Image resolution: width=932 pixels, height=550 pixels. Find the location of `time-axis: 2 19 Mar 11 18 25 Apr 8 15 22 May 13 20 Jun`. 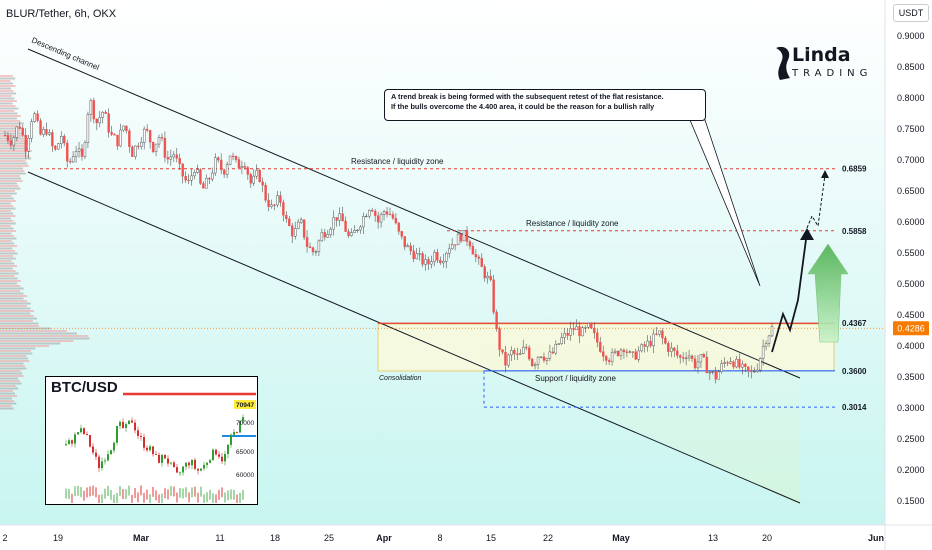

time-axis: 2 19 Mar 11 18 25 Apr 8 15 22 May 13 20 Jun is located at coordinates (443, 538).